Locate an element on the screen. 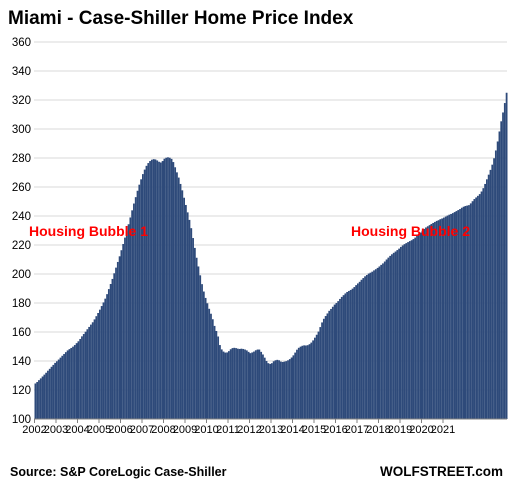 This screenshot has height=488, width=509. y-tick-label: 220 is located at coordinates (21, 246).